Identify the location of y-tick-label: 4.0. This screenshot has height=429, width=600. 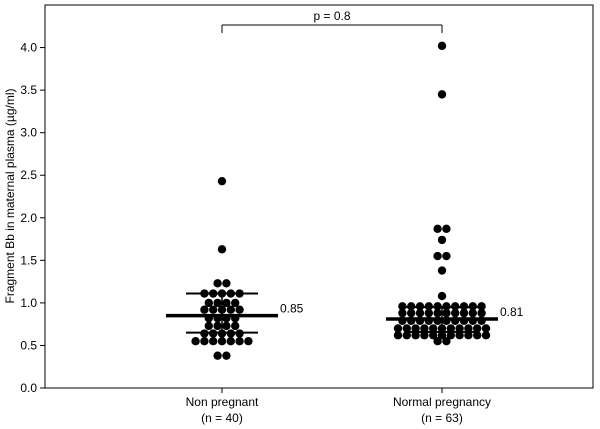
(28, 48).